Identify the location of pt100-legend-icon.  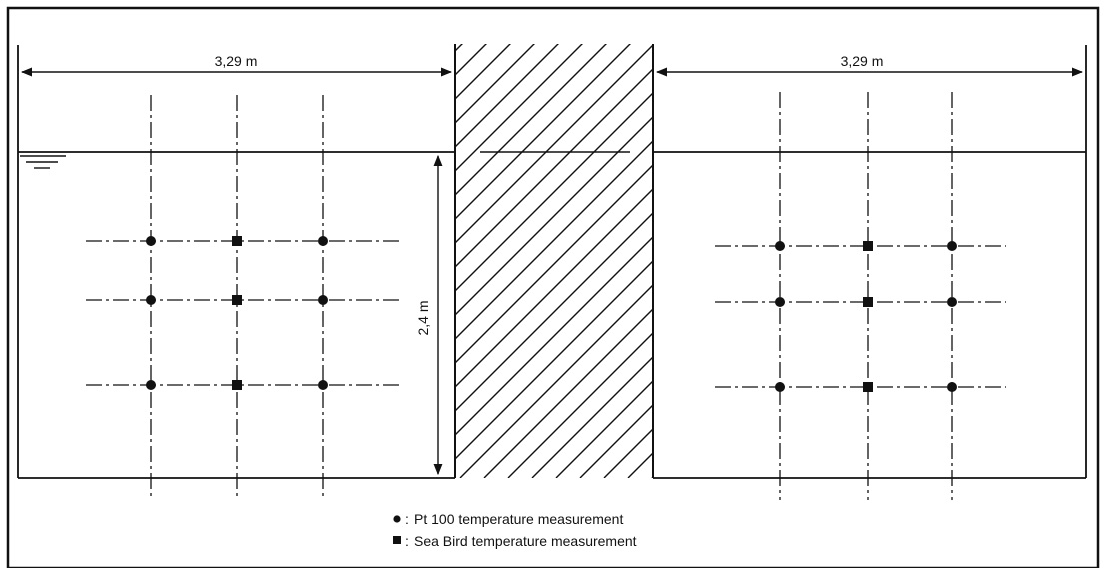
(397, 519).